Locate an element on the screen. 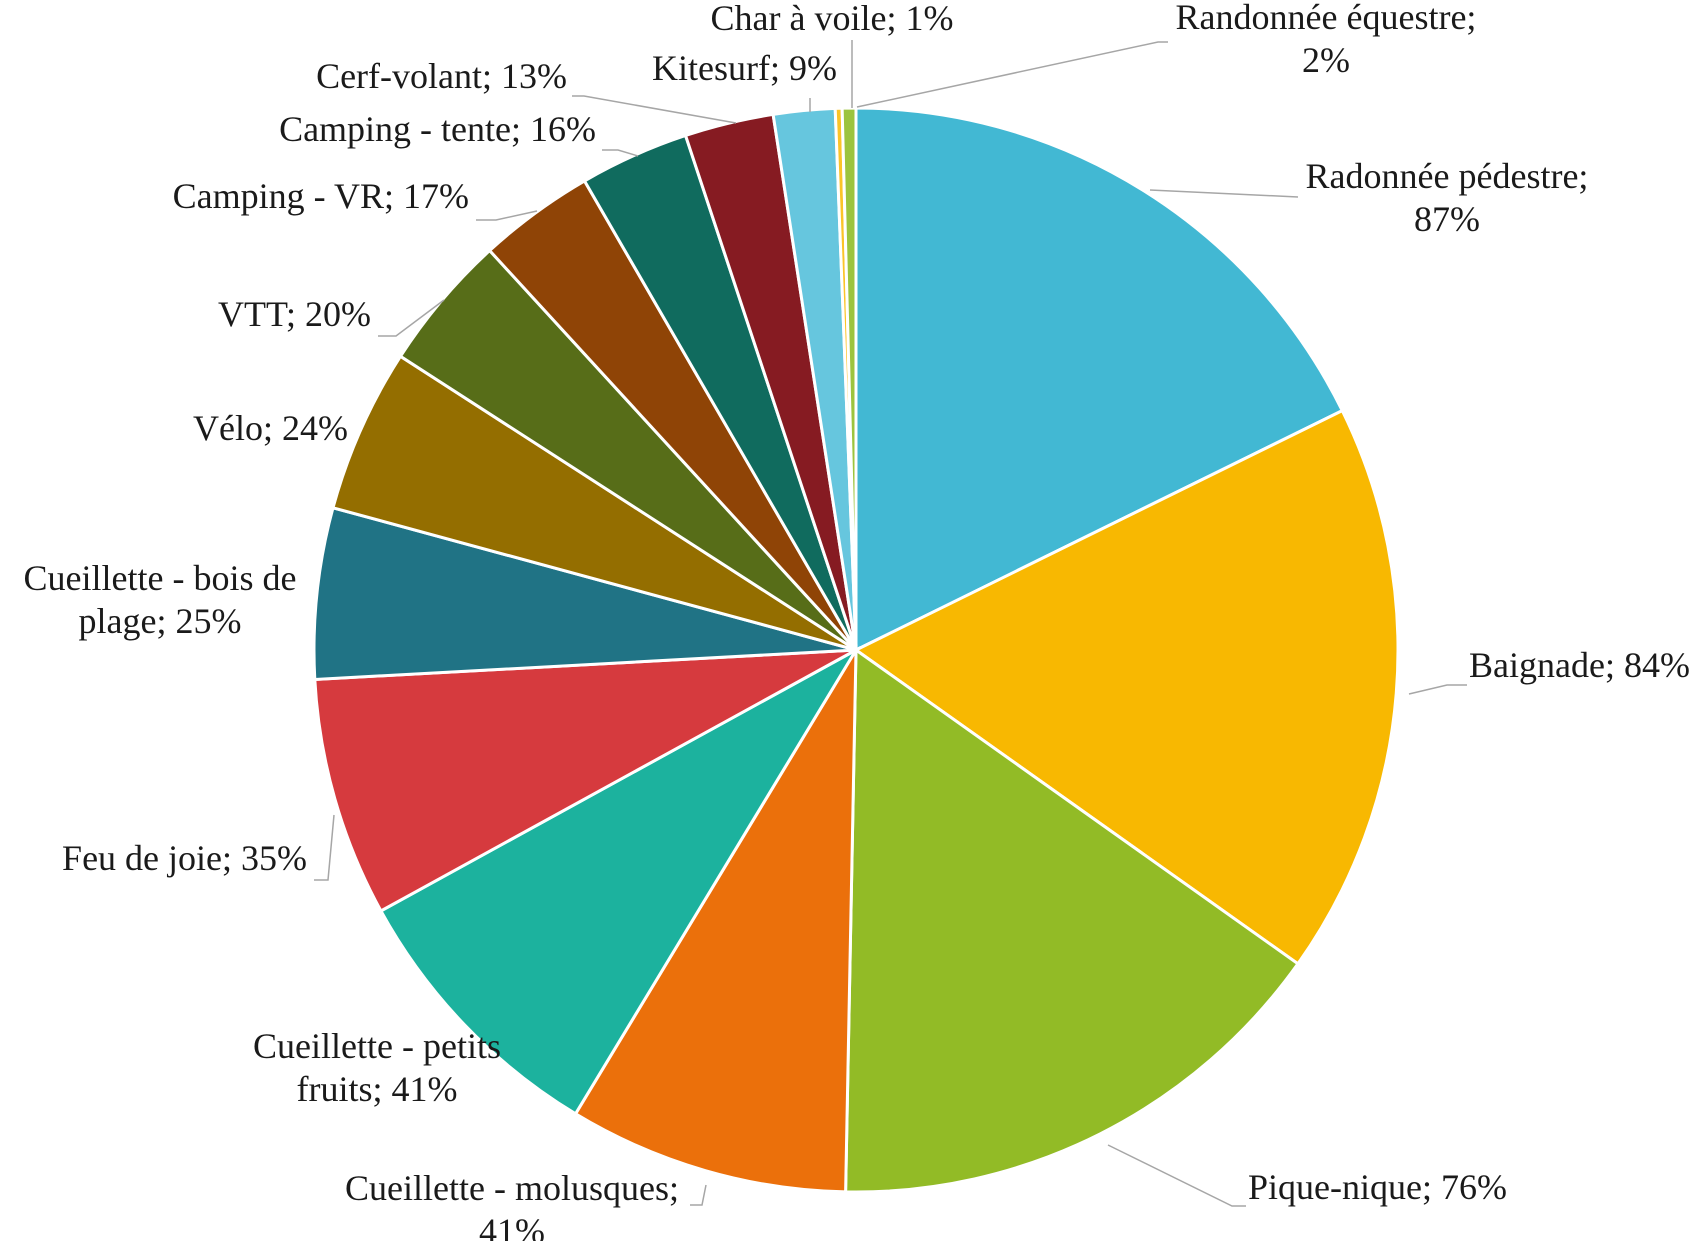  slice-label-camping-tente: Camping - tente; 16% is located at coordinates (437, 129).